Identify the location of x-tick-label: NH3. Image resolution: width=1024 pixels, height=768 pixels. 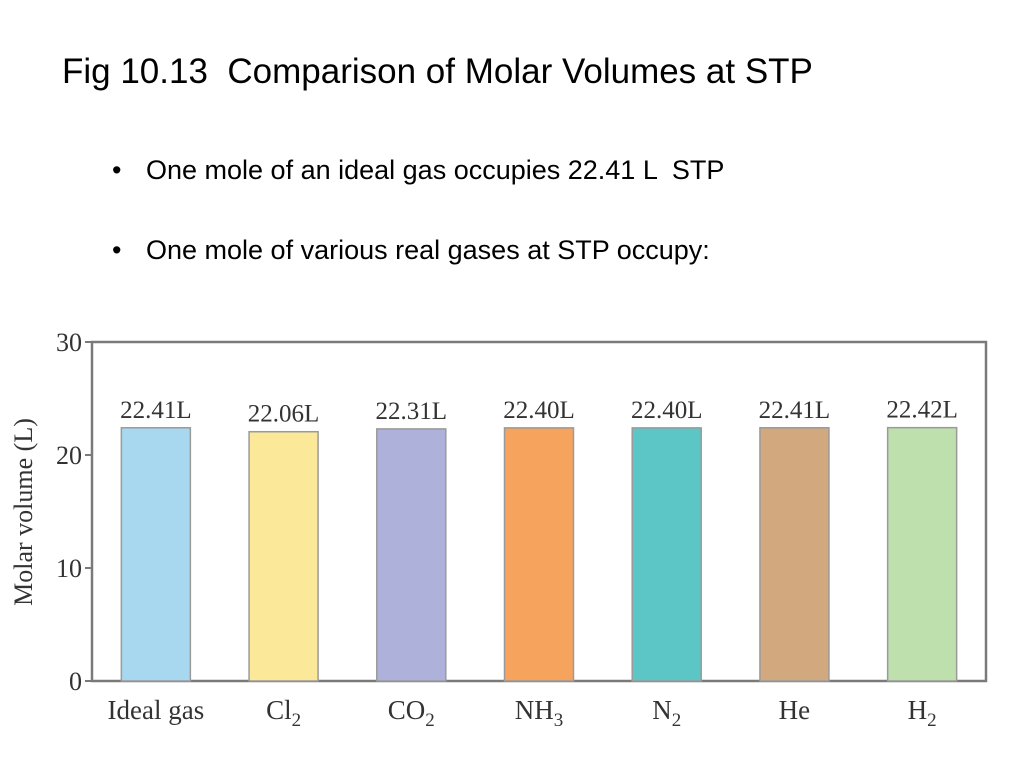
(539, 713).